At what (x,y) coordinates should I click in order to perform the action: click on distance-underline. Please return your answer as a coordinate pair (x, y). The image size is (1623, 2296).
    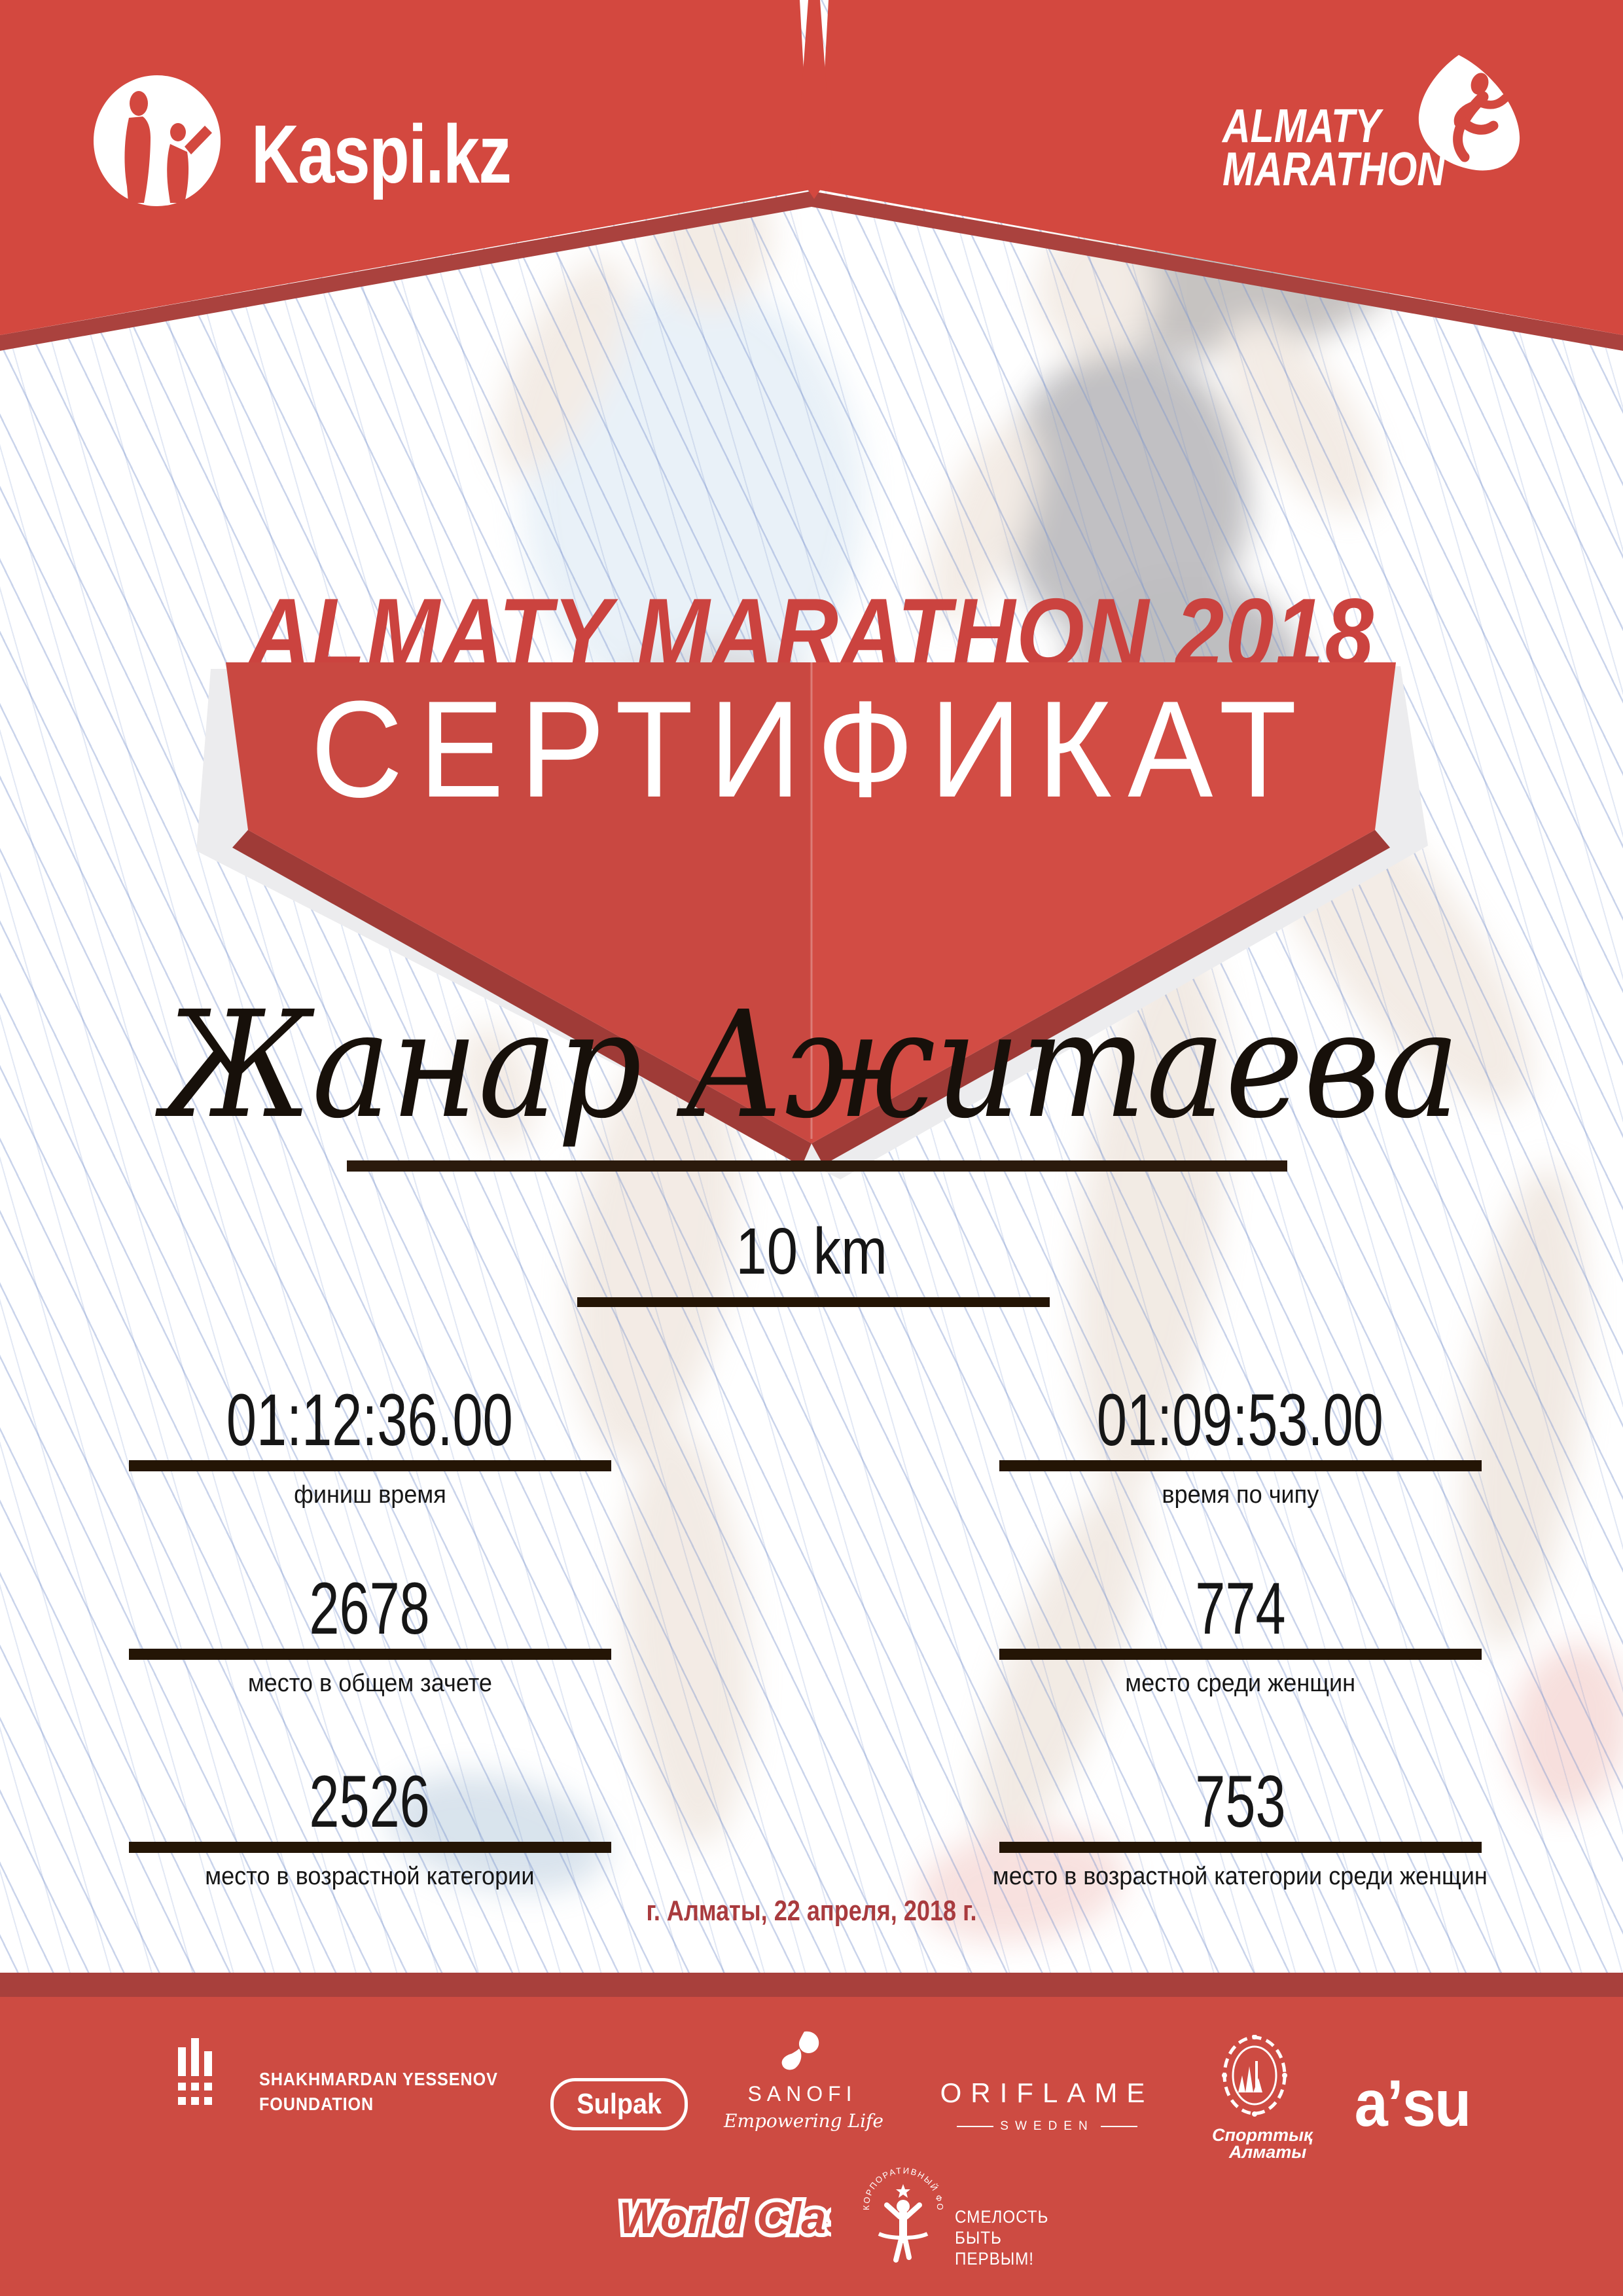
    Looking at the image, I should click on (813, 1302).